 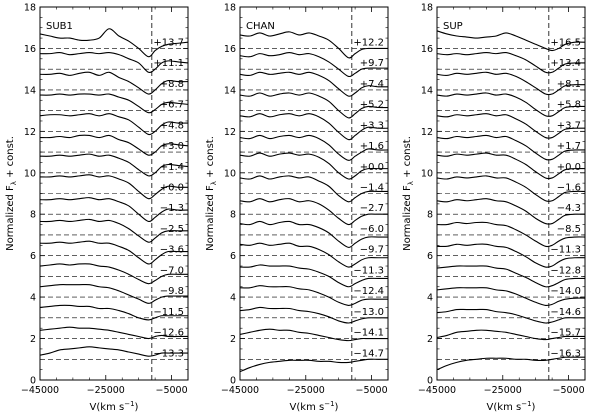 What do you see at coordinates (172, 208) in the screenshot?
I see `epoch-label: −1.3` at bounding box center [172, 208].